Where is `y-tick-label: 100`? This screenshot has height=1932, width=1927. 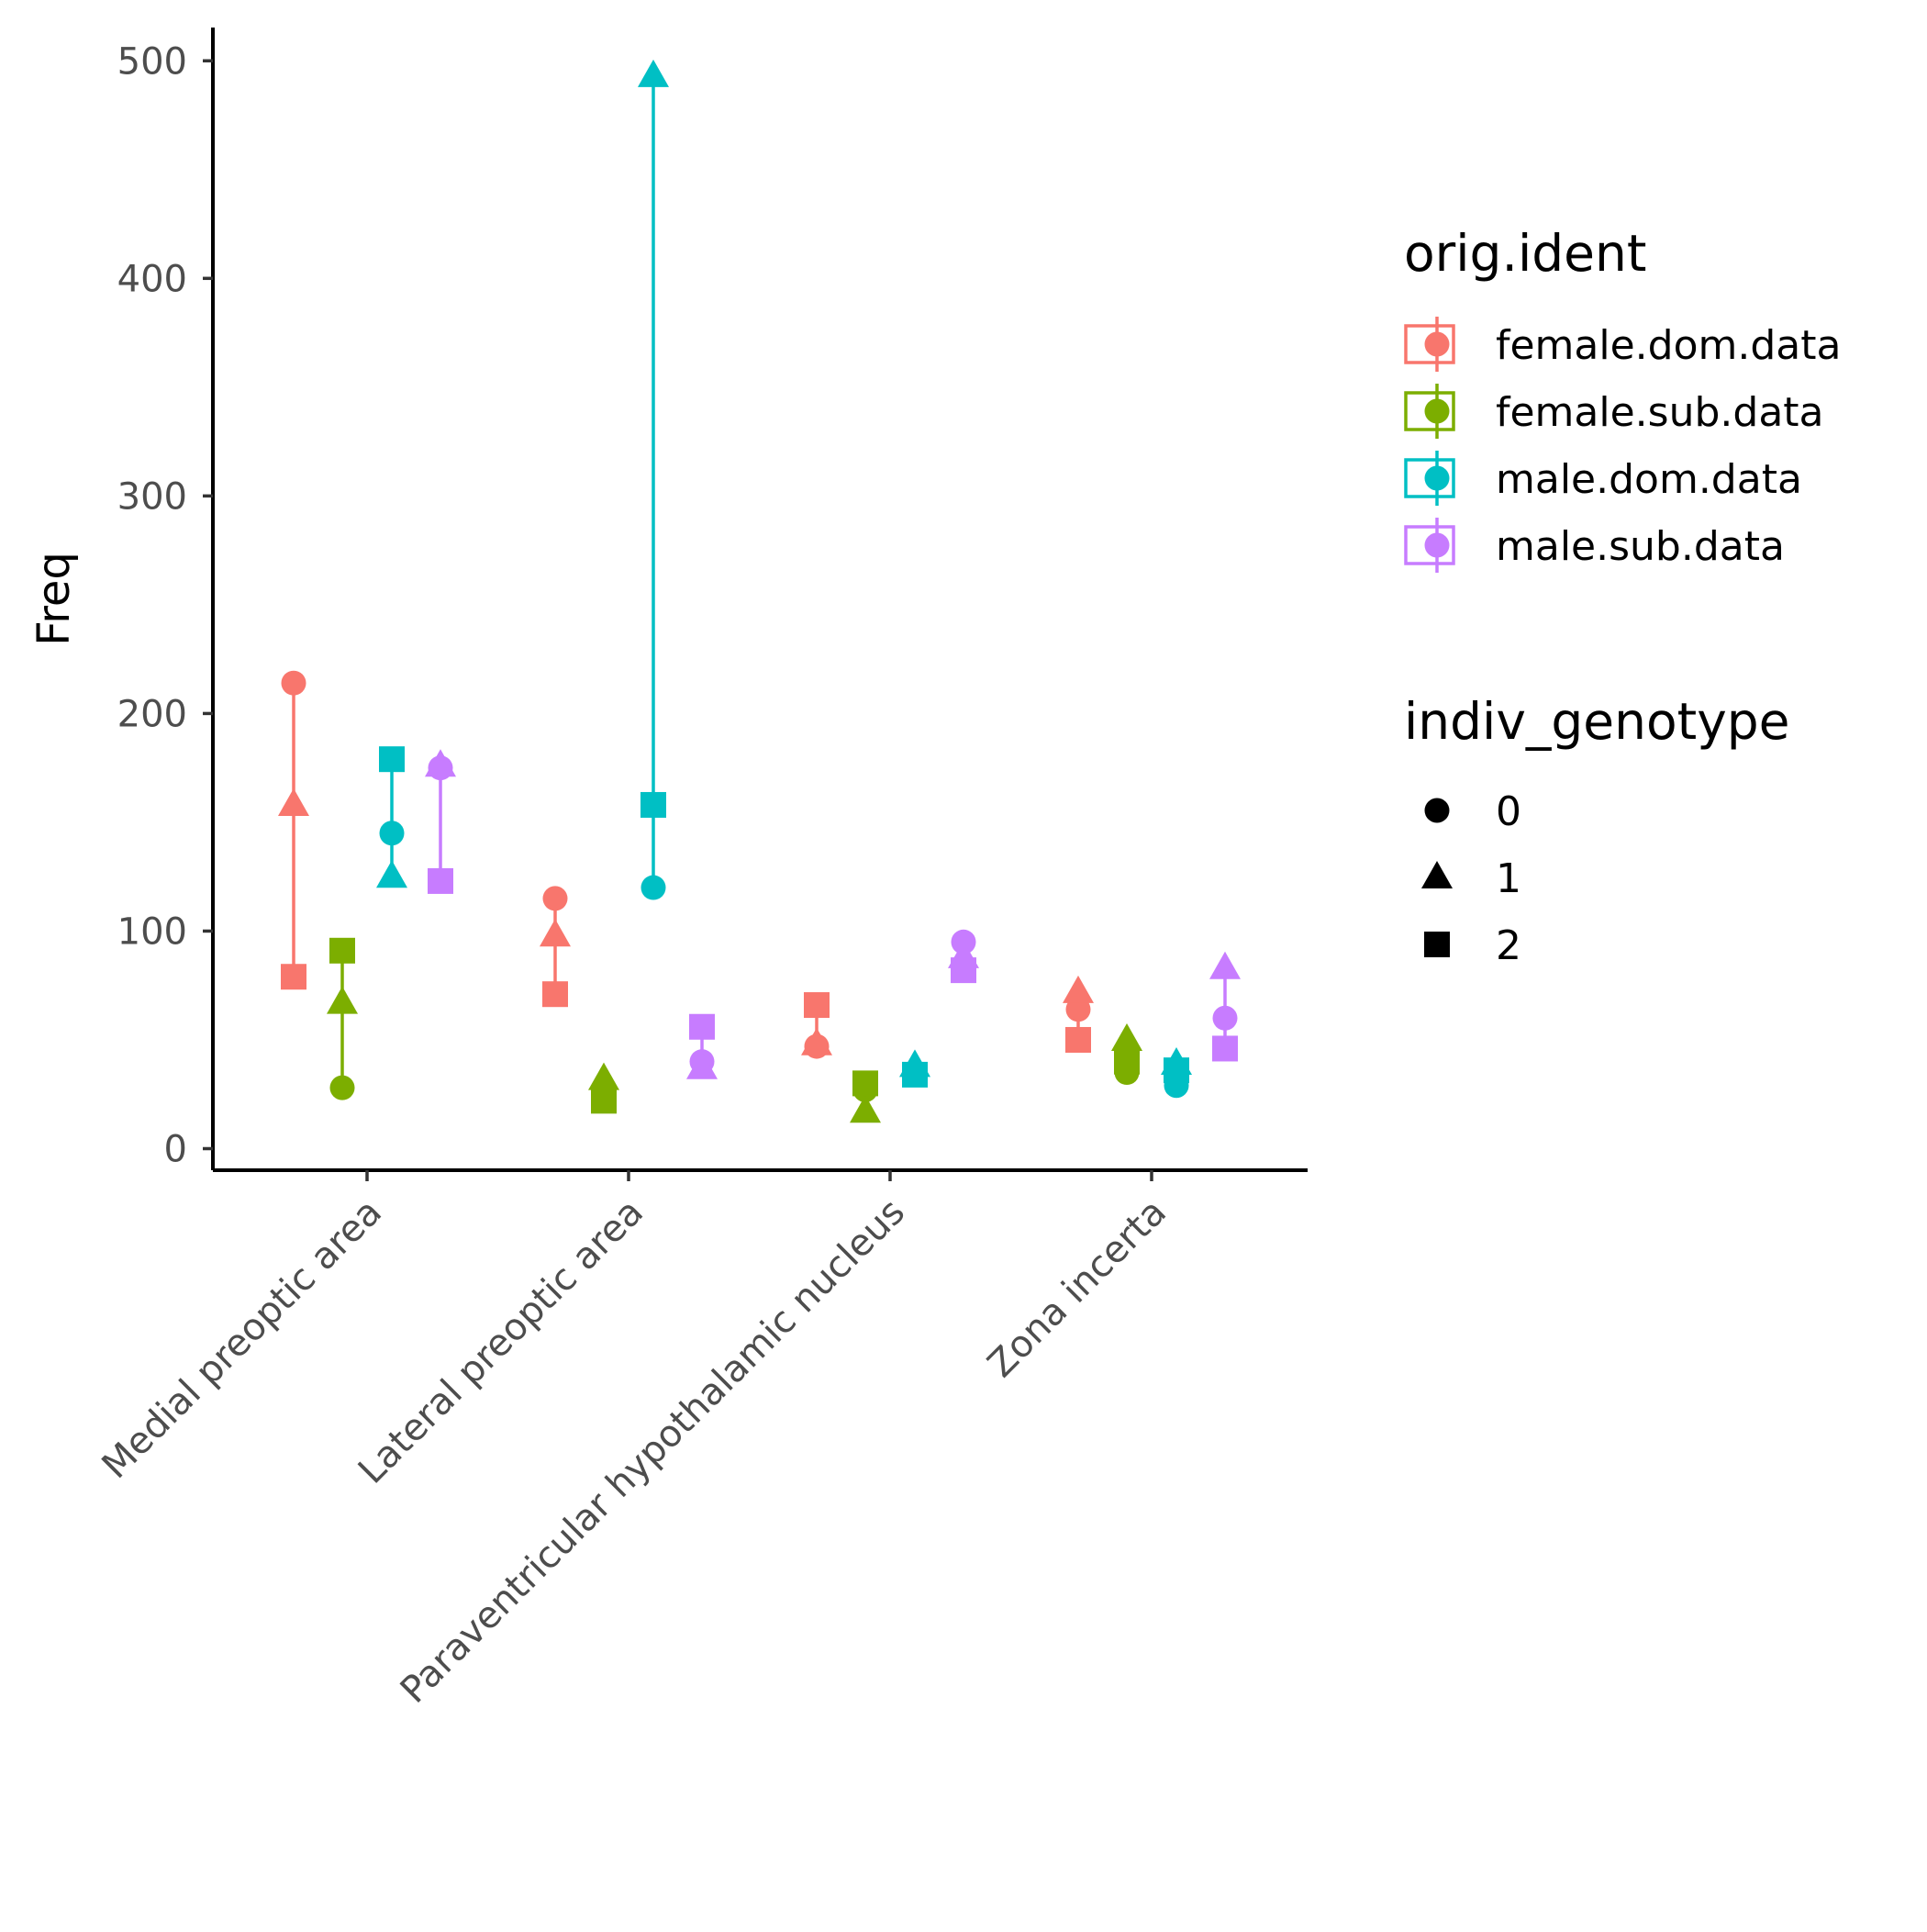 y-tick-label: 100 is located at coordinates (152, 931).